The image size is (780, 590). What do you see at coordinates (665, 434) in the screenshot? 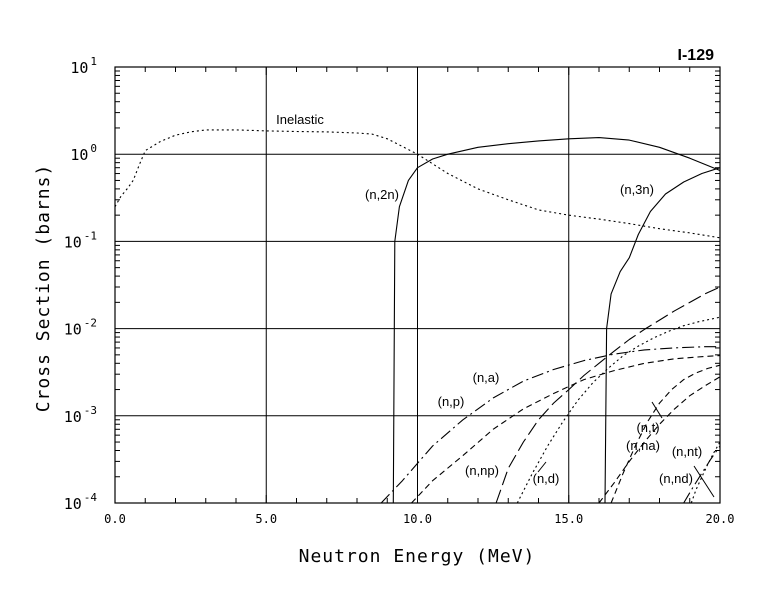
I see `series-line-n-t` at bounding box center [665, 434].